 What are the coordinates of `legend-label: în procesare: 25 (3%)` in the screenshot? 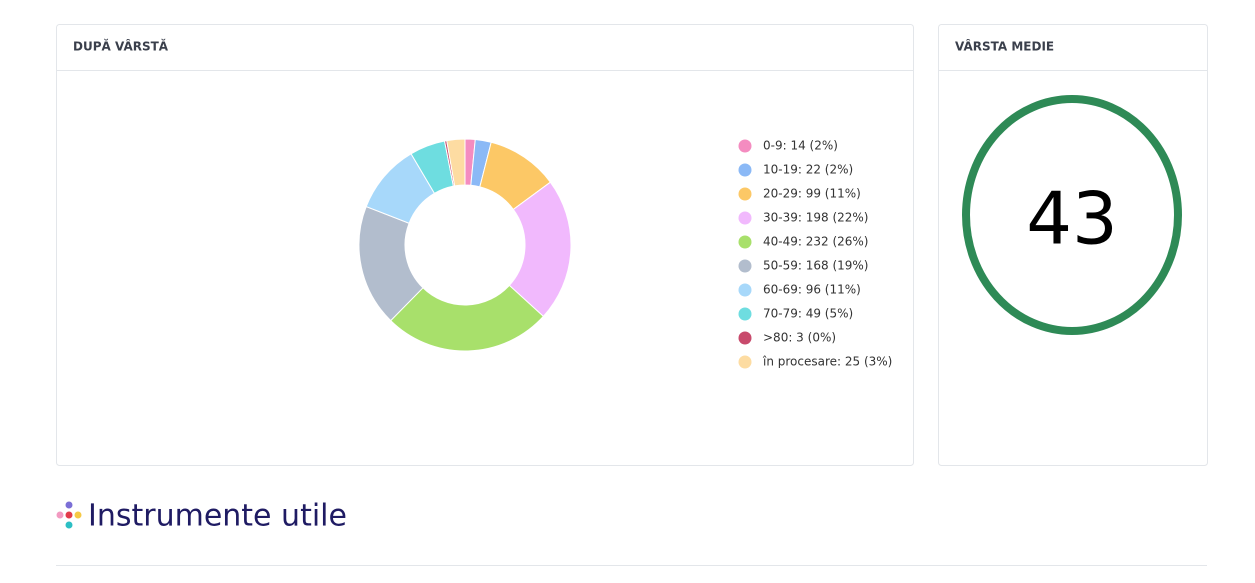 It's located at (827, 362).